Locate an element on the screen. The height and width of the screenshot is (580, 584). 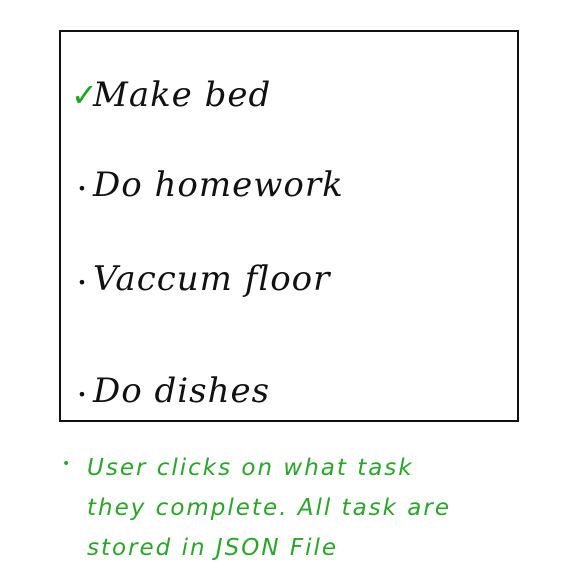
task-item-make-bed: ✓ Make bed is located at coordinates (171, 95).